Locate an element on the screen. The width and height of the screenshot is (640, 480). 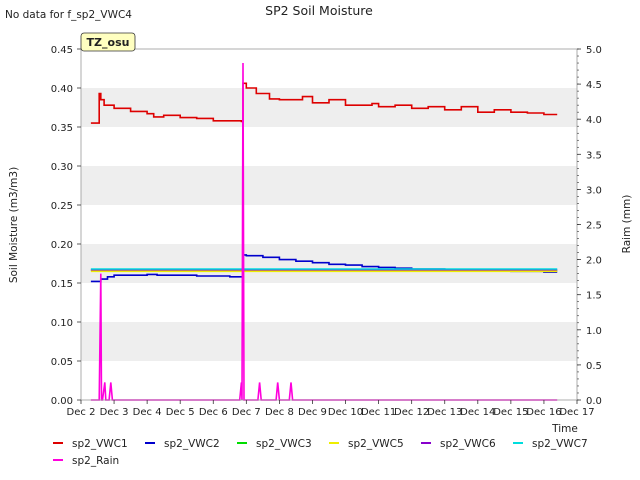
legend-item-sp2_VWC1: sp2_VWC1 is located at coordinates (90, 444).